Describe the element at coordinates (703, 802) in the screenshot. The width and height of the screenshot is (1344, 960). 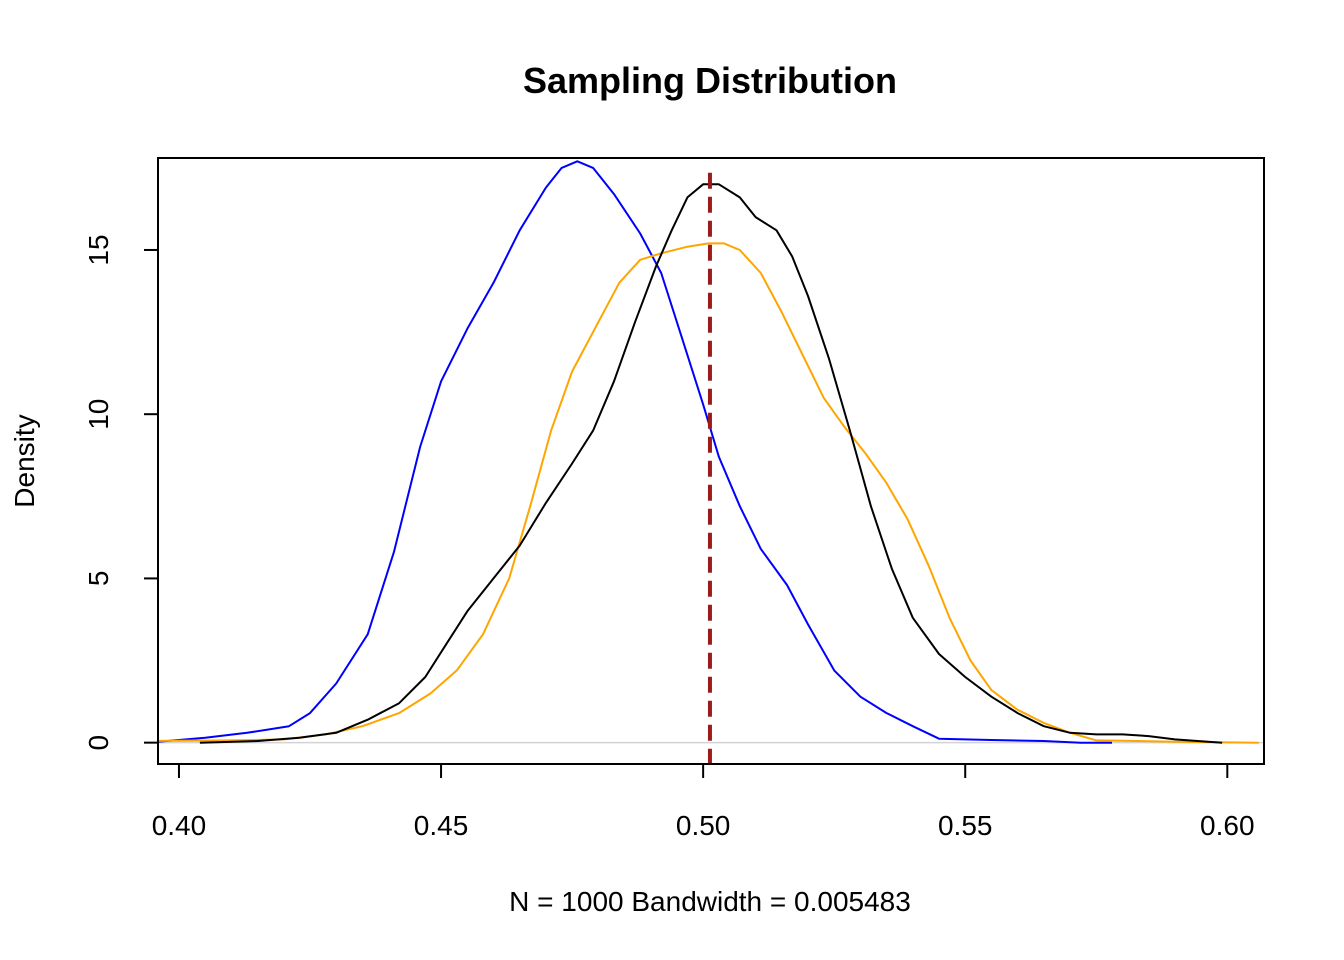
I see `x-axis: 0.40 0.45 0.50 0.55 0.60` at that location.